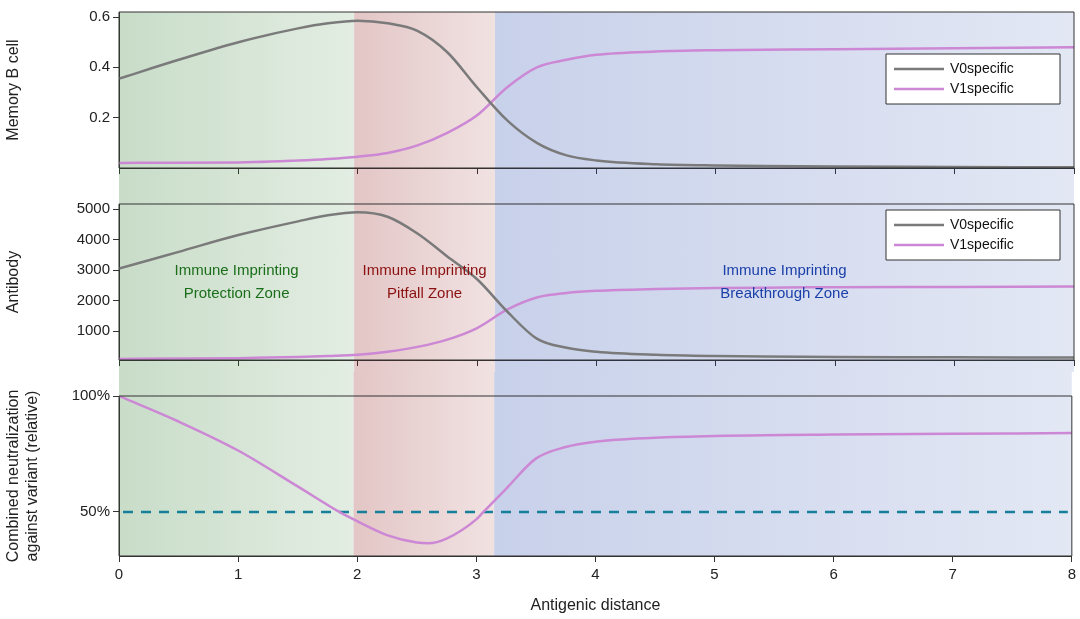 This screenshot has width=1080, height=619. Describe the element at coordinates (93, 269) in the screenshot. I see `y-tick-label: 3000` at that location.